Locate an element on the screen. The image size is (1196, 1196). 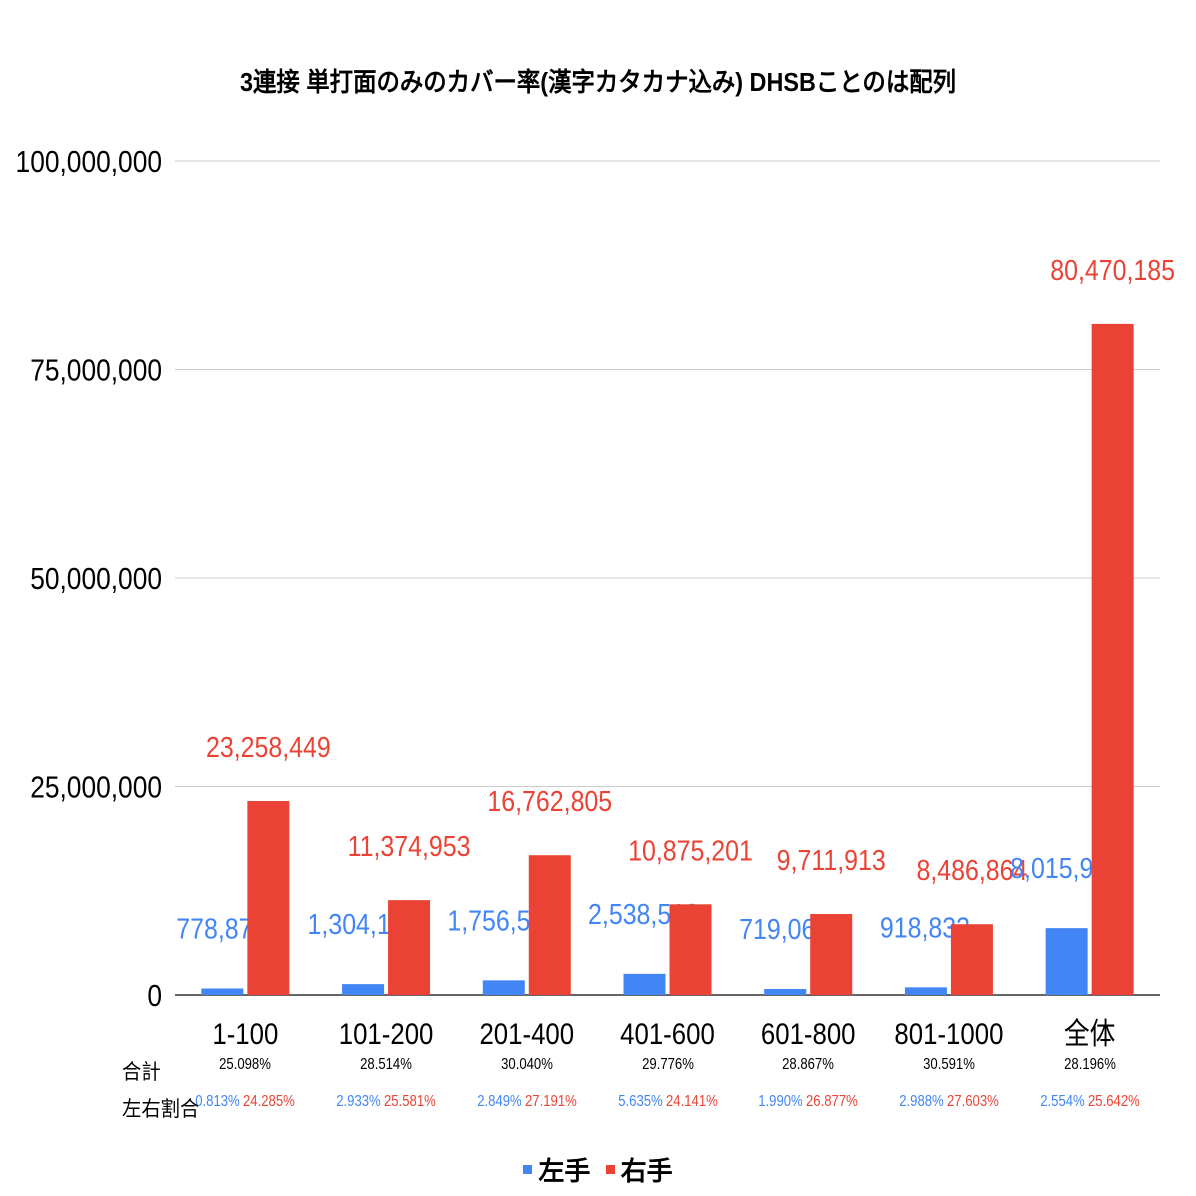
ratio-cell: 2.849% 27.191% is located at coordinates (527, 1102).